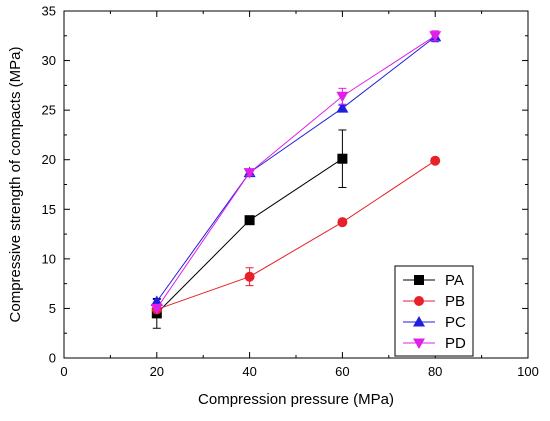  Describe the element at coordinates (342, 107) in the screenshot. I see `data-point-pc` at that location.